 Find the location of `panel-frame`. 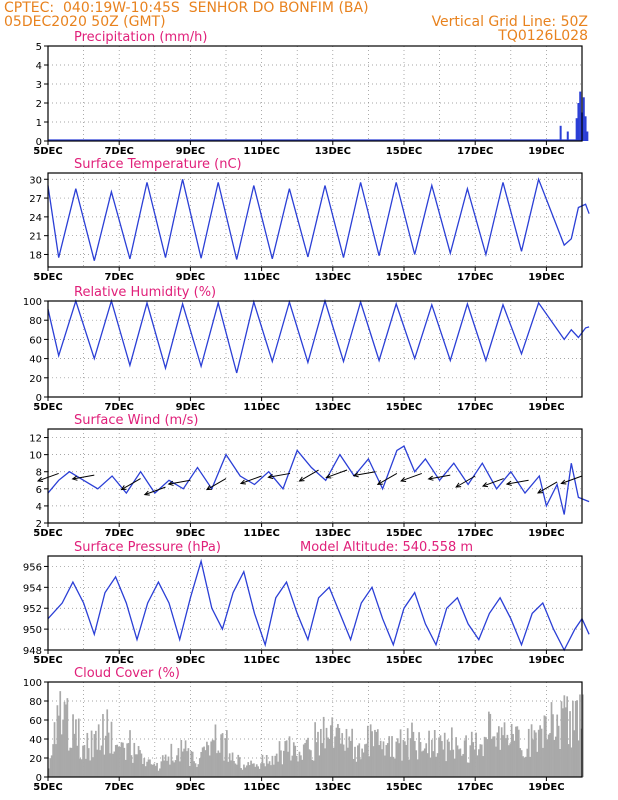

panel-frame is located at coordinates (315, 349).